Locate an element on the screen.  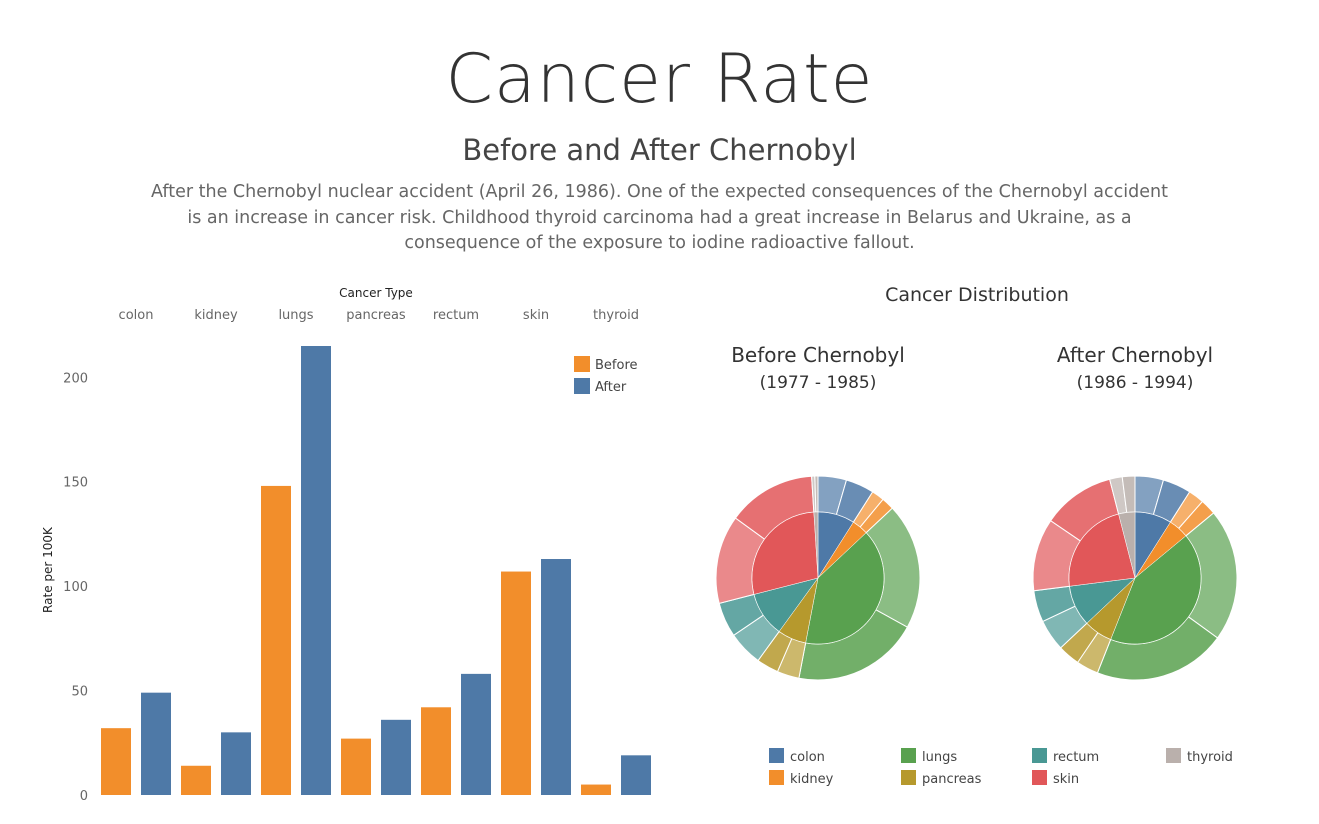
y-tick-label: 100 is located at coordinates (75, 587).